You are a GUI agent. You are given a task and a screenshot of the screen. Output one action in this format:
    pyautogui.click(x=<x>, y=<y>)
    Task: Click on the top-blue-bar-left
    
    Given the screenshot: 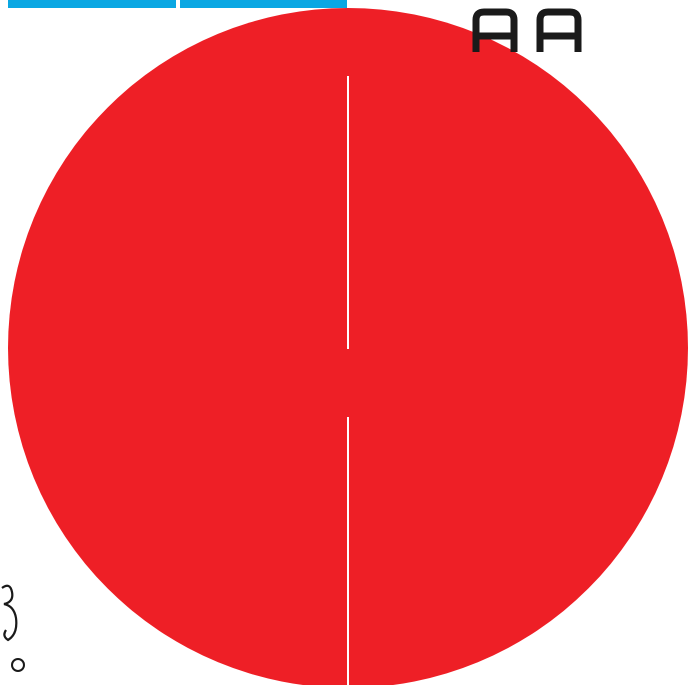 What is the action you would take?
    pyautogui.click(x=92, y=4)
    